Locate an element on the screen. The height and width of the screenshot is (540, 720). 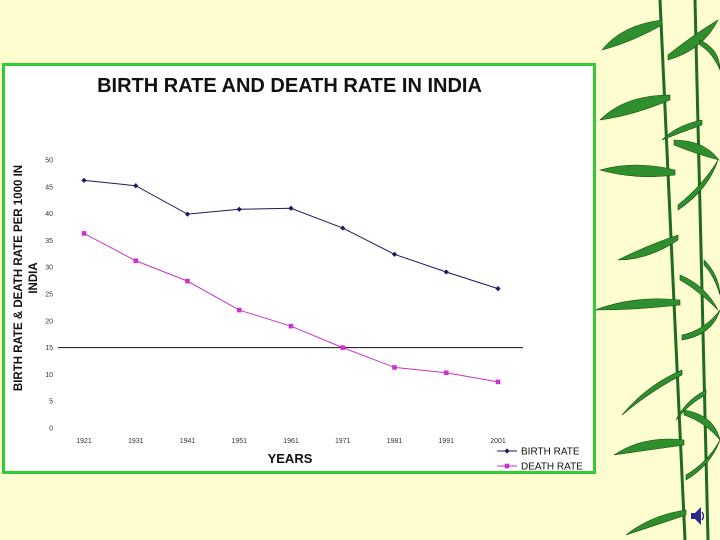
y-tick-label: 25 is located at coordinates (49, 295).